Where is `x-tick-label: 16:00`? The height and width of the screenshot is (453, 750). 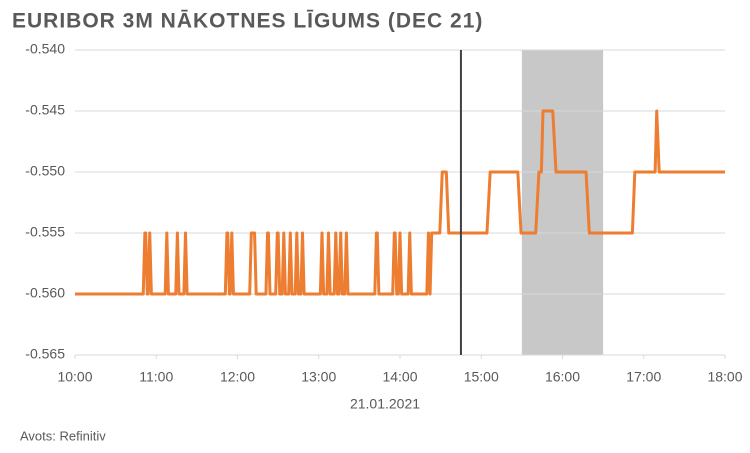 x-tick-label: 16:00 is located at coordinates (562, 377).